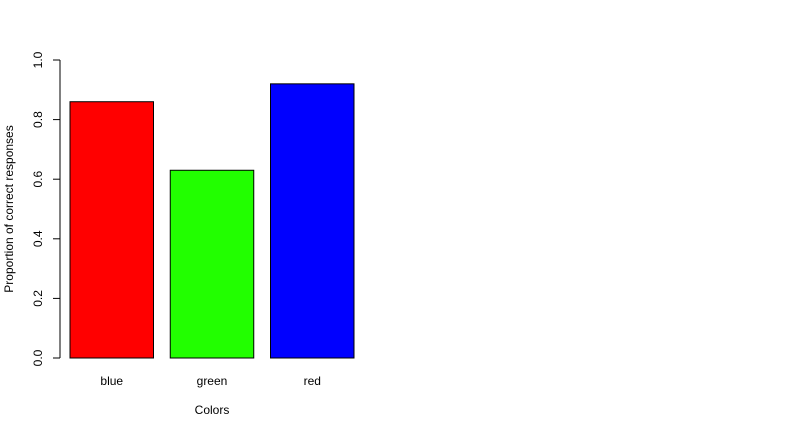  What do you see at coordinates (212, 410) in the screenshot?
I see `x-axis-label: Colors` at bounding box center [212, 410].